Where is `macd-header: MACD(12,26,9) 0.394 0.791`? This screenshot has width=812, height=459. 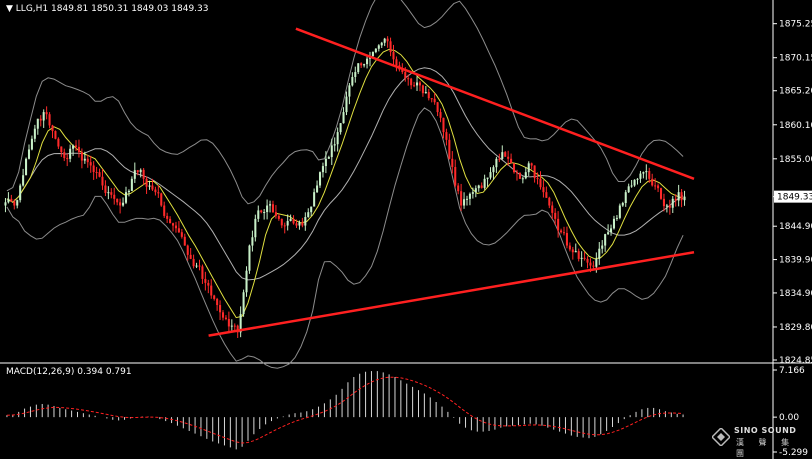
macd-header: MACD(12,26,9) 0.394 0.791 is located at coordinates (69, 372).